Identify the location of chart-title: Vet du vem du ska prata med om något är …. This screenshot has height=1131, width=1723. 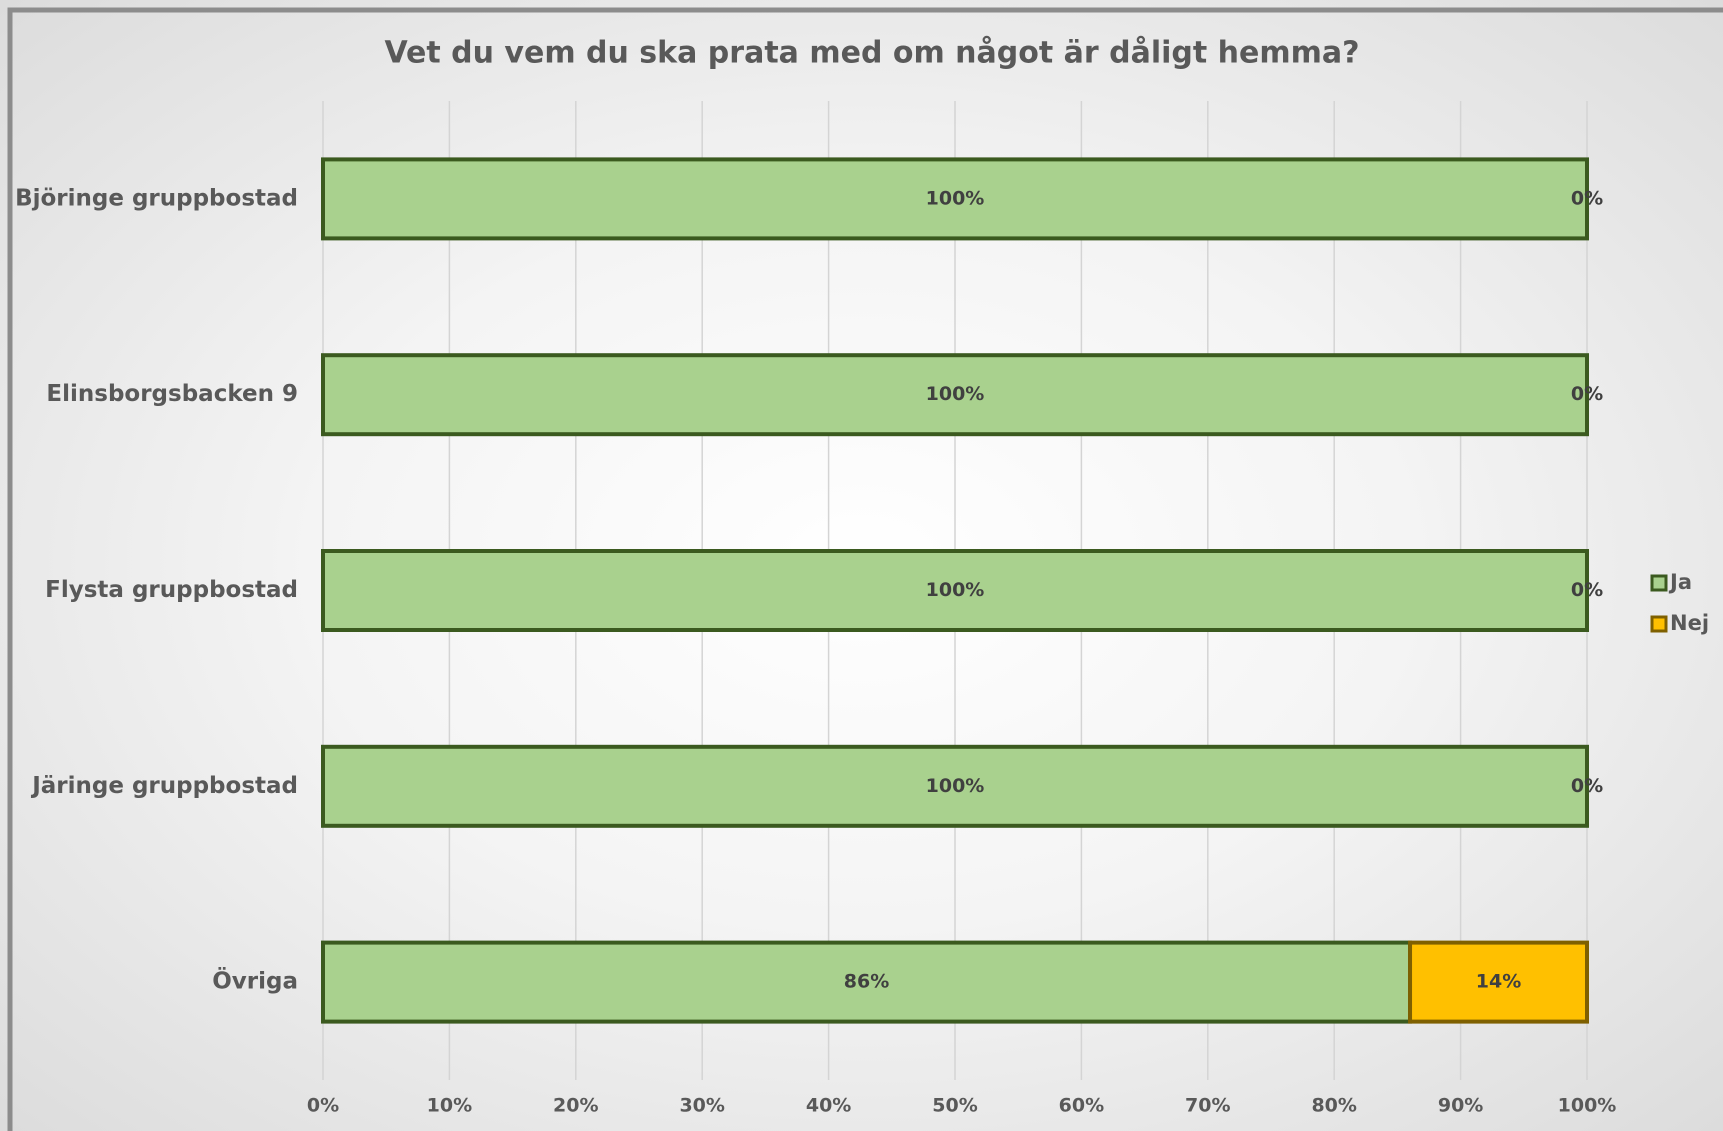
(871, 53).